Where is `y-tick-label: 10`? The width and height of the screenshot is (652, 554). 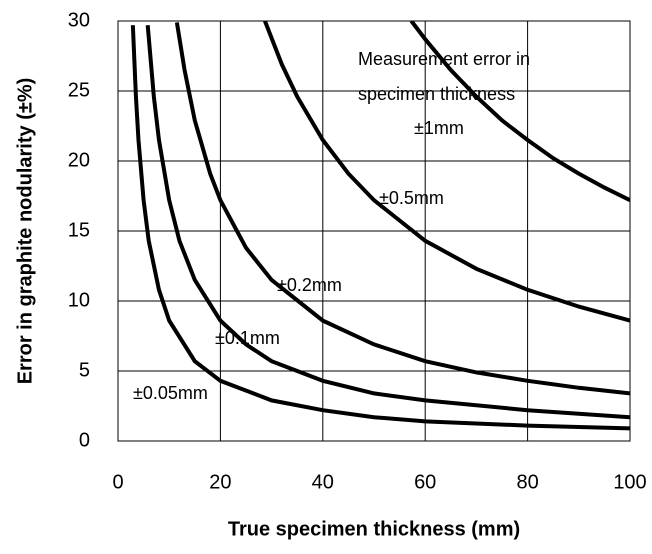
y-tick-label: 10 is located at coordinates (79, 300).